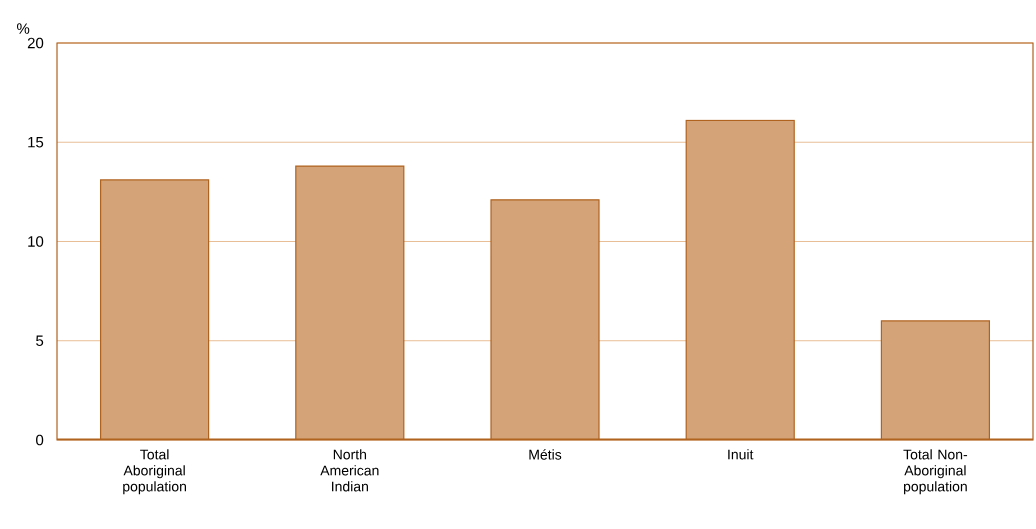  Describe the element at coordinates (154, 472) in the screenshot. I see `x-tick-label: Total Aboriginal population` at that location.